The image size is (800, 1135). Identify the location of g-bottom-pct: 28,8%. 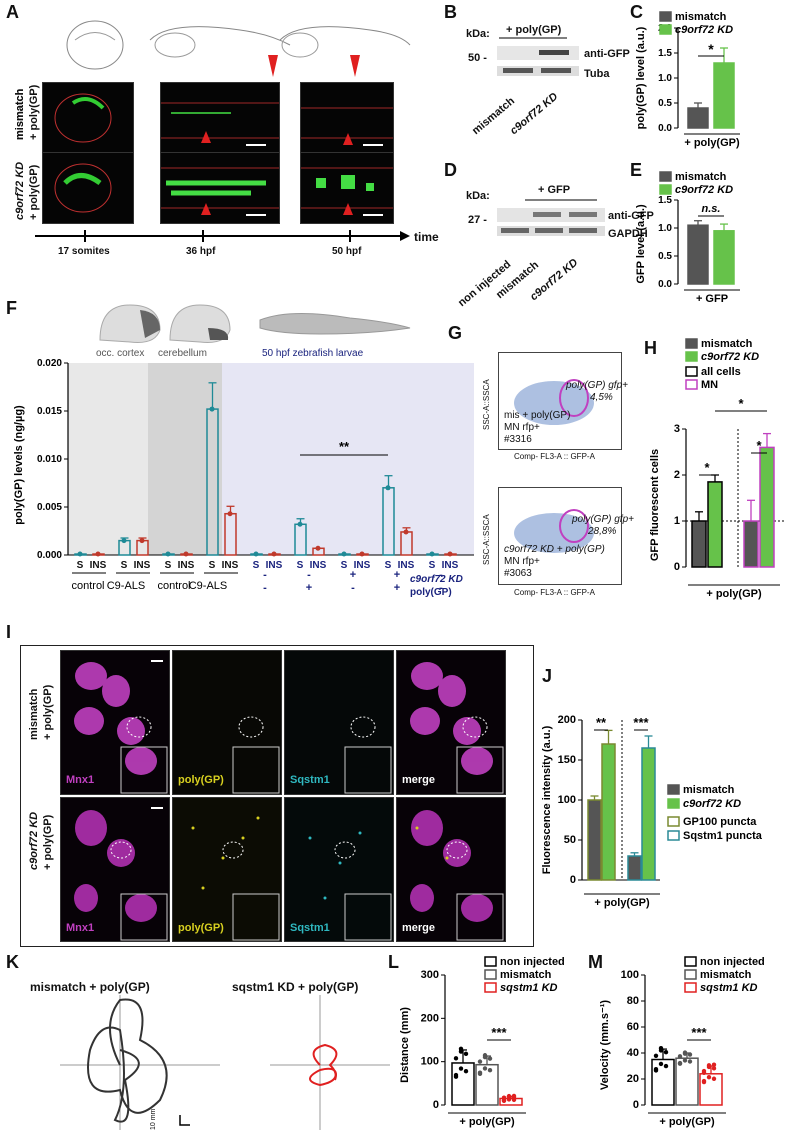
(602, 531).